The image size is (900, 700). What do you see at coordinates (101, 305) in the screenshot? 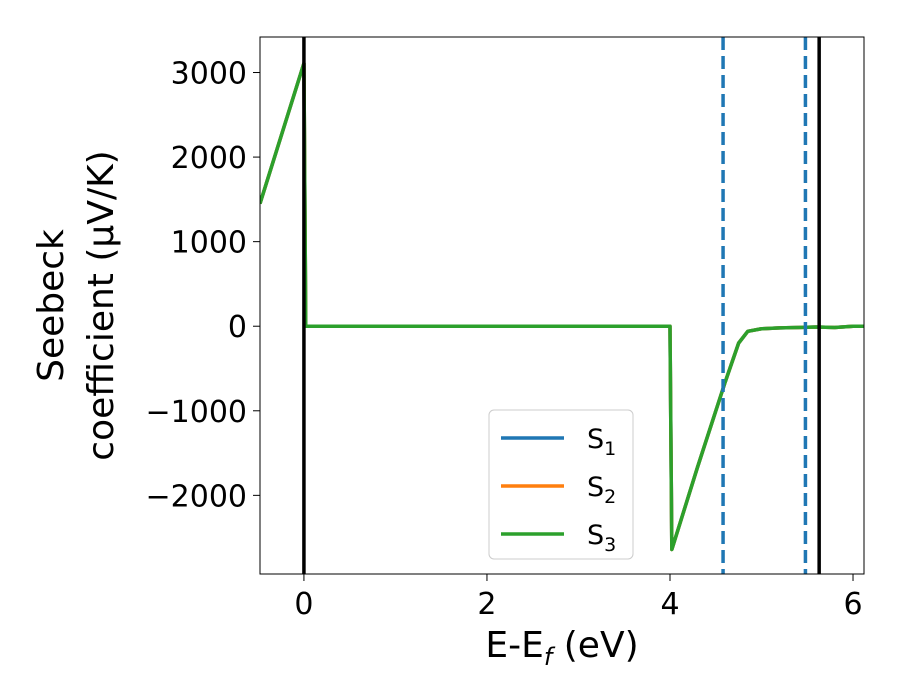
I see `y-axis-label-line-2: coefficient (μV/K)` at bounding box center [101, 305].